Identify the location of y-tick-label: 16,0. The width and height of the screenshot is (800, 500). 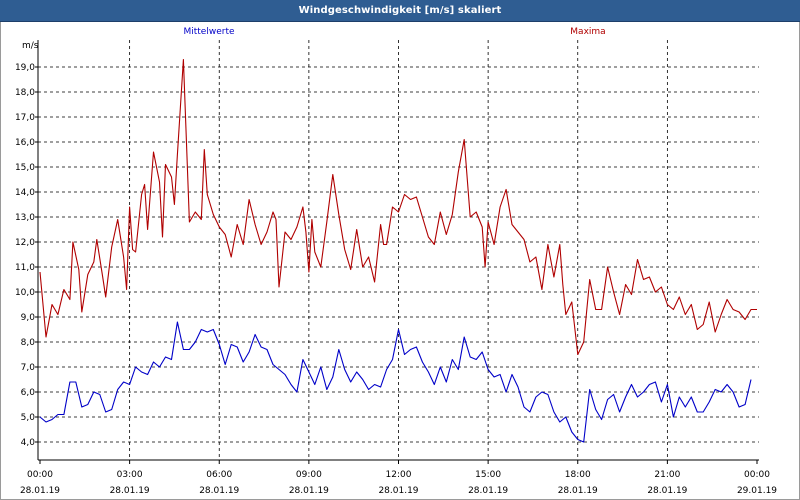
(25, 143).